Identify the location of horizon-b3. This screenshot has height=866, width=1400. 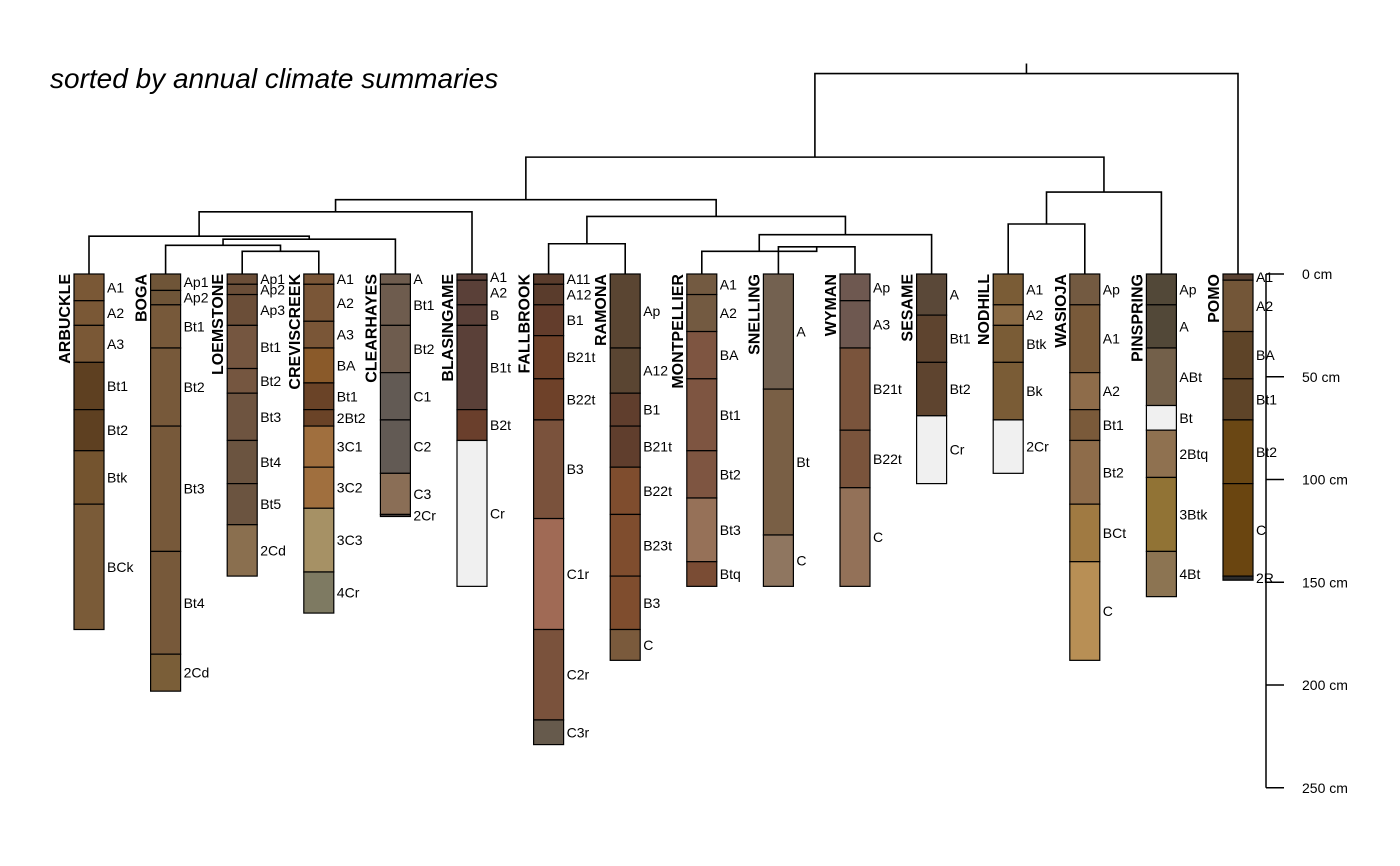
(625, 603).